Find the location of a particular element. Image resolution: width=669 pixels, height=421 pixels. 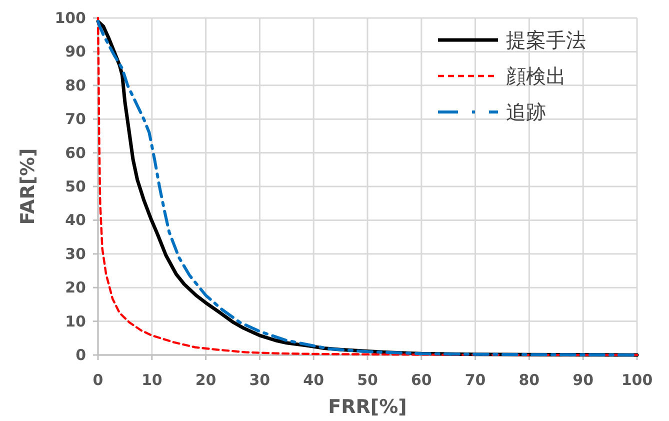

y-tick-label: 40 is located at coordinates (75, 220).